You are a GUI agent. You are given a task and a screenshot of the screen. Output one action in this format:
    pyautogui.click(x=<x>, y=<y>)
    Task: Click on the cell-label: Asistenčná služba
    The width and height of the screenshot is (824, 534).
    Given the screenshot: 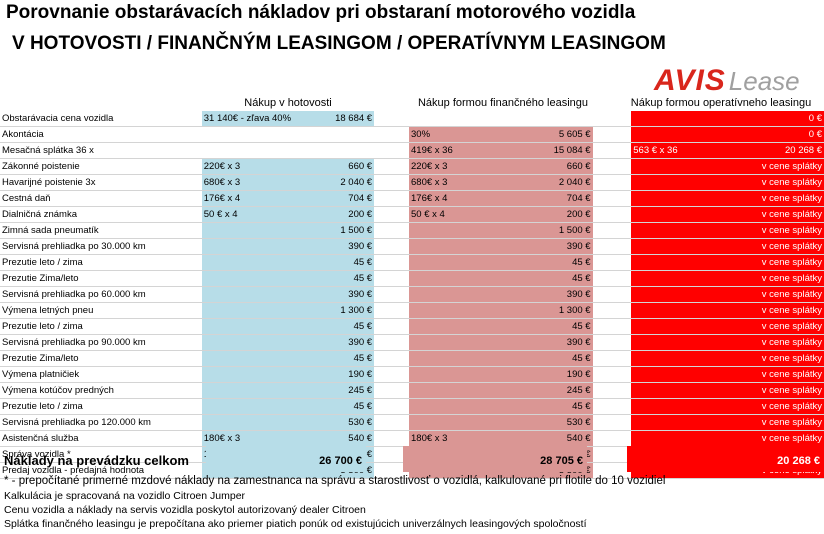 What is the action you would take?
    pyautogui.click(x=101, y=438)
    